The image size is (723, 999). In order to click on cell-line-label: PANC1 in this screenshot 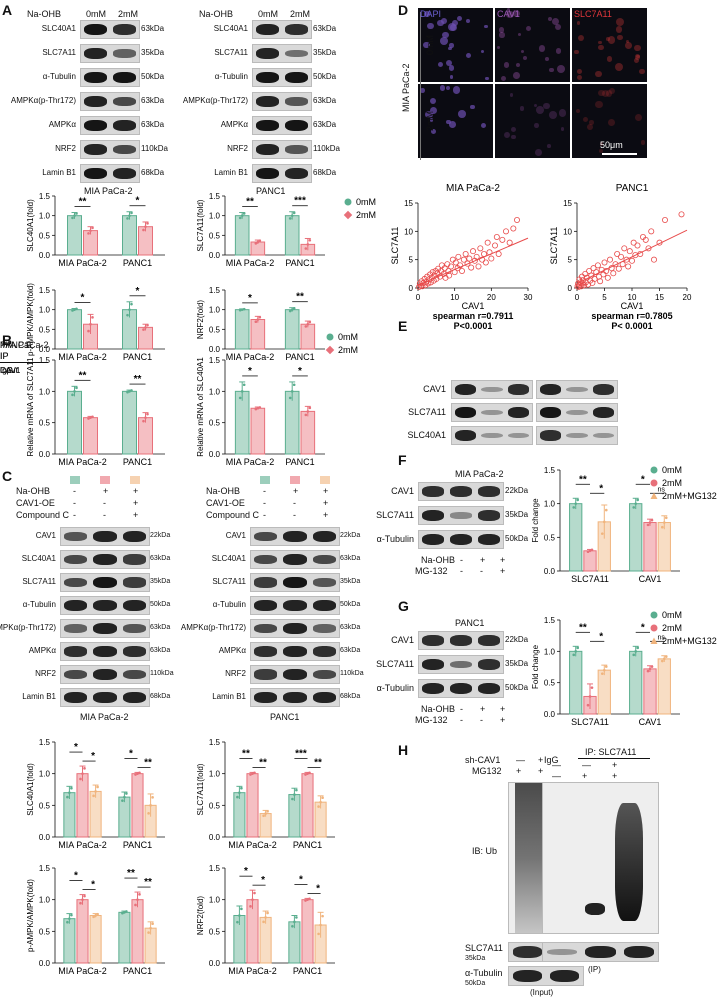, I will do `click(285, 717)`.